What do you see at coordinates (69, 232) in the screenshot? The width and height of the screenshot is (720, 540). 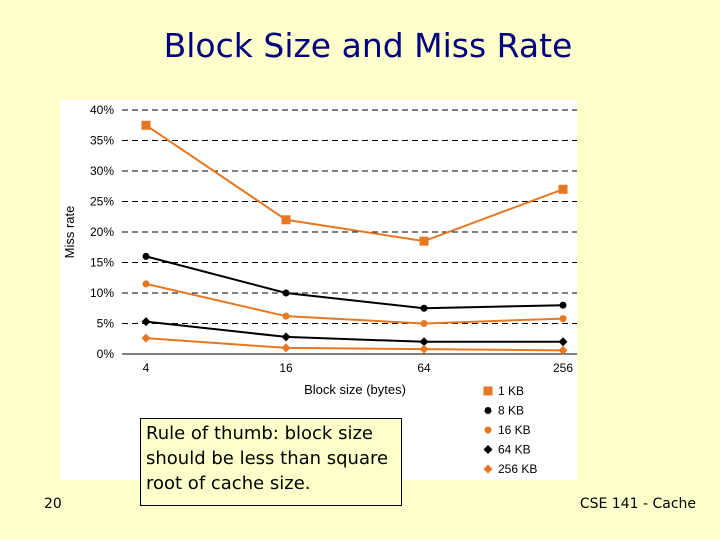 I see `y-axis-label: Miss rate` at bounding box center [69, 232].